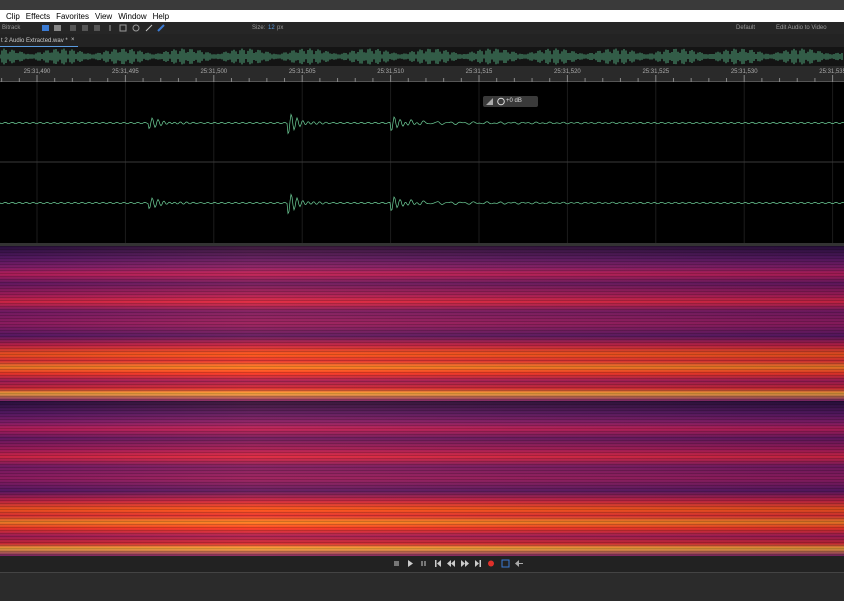  I want to click on status-bar, so click(422, 586).